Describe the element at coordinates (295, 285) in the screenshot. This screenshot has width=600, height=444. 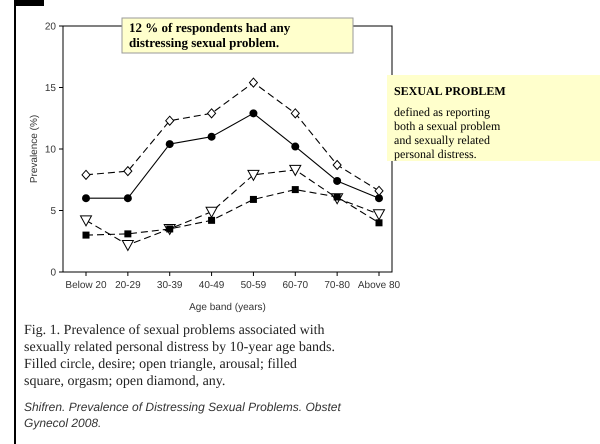
I see `x-tick-label: 60-70` at that location.